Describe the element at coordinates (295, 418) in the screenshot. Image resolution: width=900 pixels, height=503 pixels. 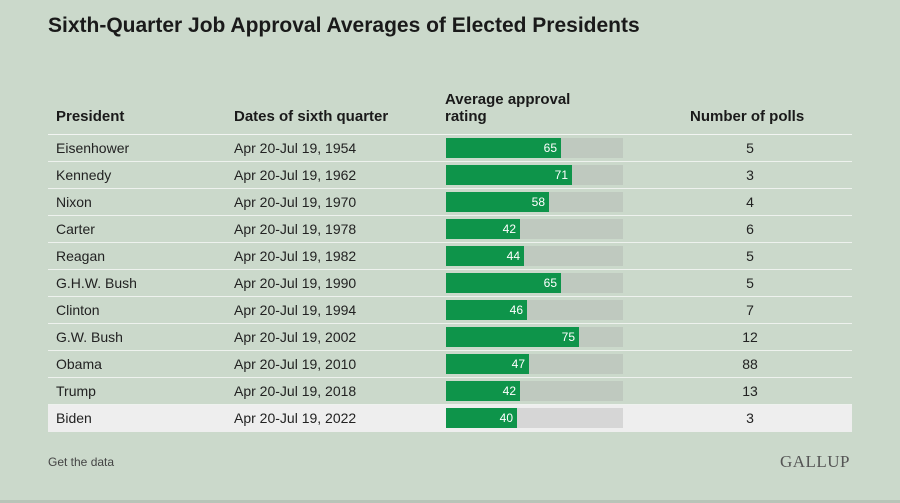
I see `quarter-dates: Apr 20-Jul 19, 2022` at that location.